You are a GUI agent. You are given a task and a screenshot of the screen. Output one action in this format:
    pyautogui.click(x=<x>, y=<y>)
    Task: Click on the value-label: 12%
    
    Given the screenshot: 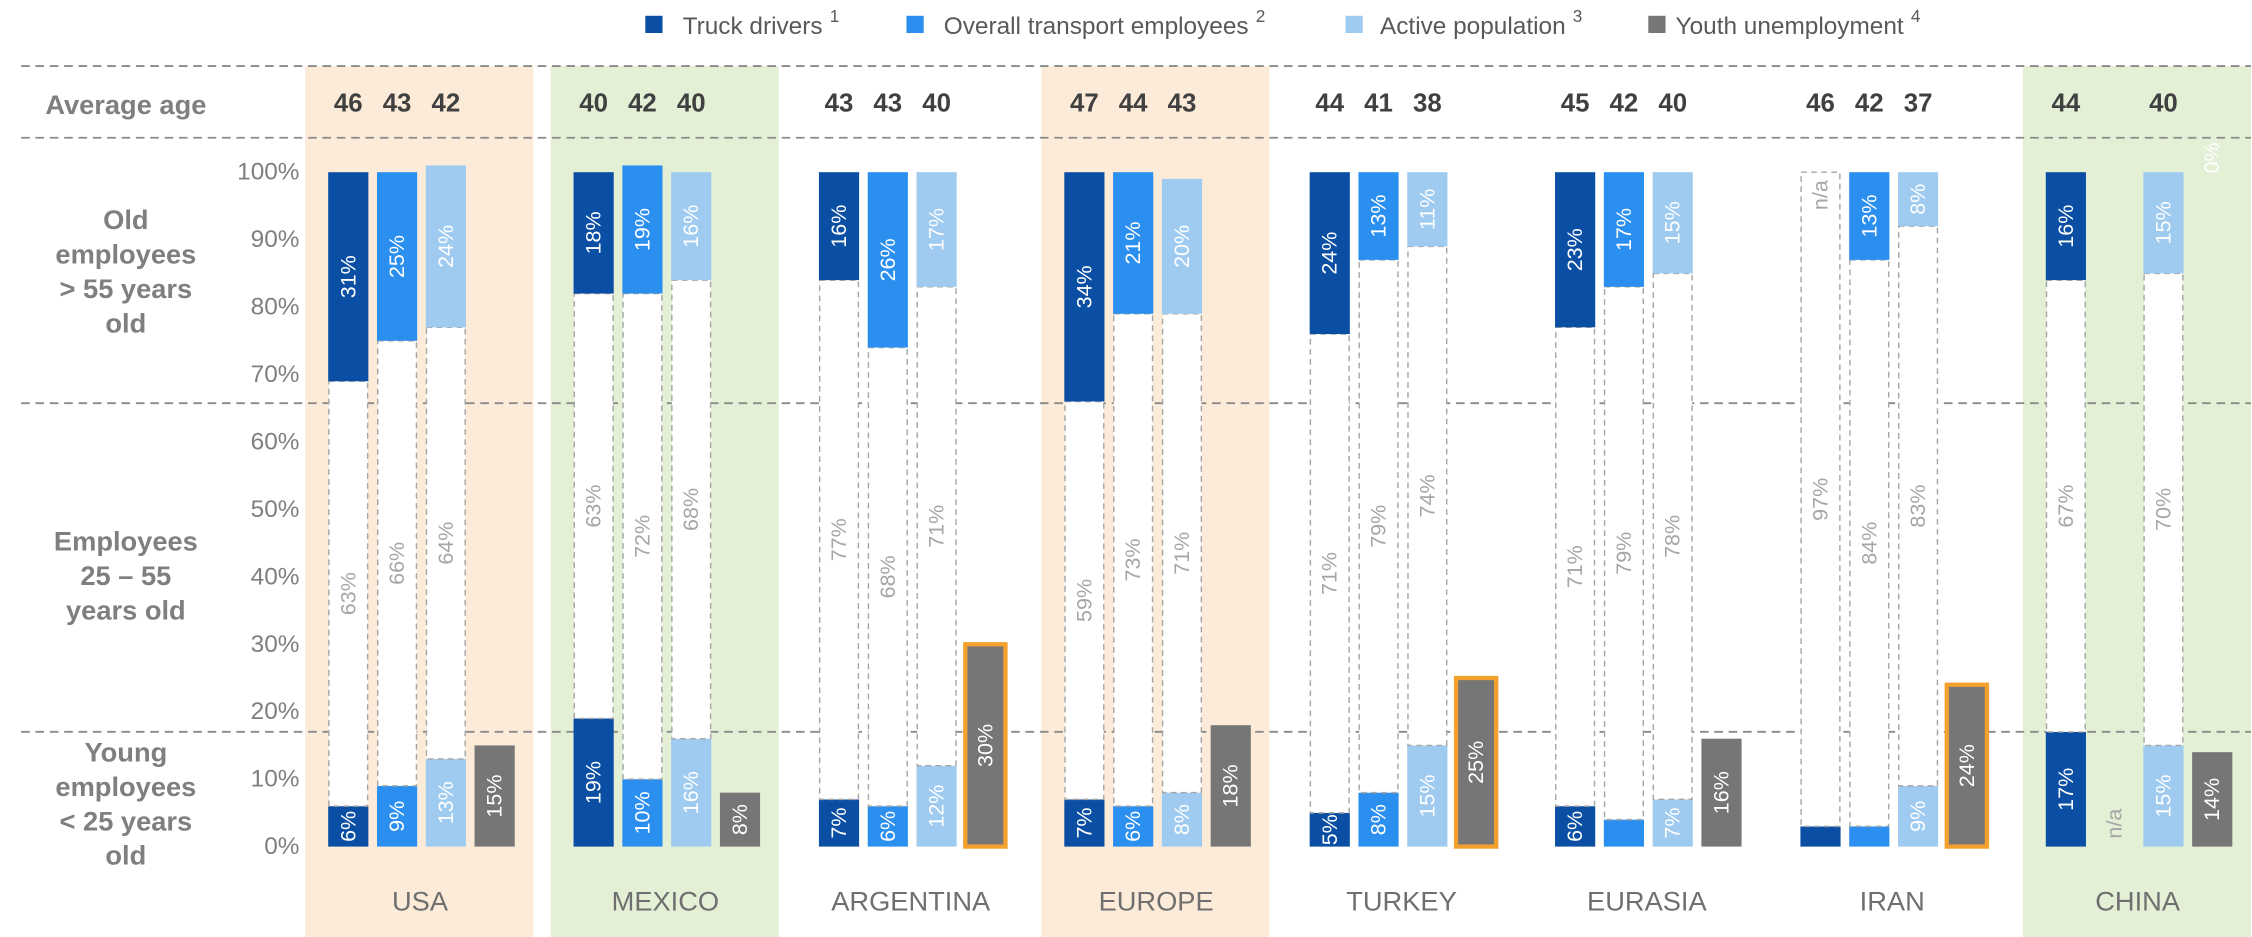 What is the action you would take?
    pyautogui.click(x=937, y=806)
    